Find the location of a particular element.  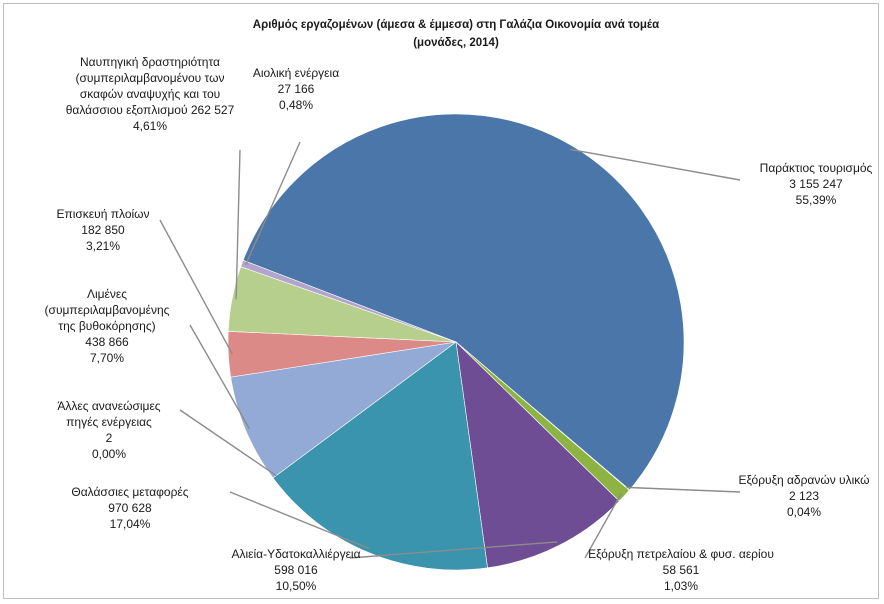

slice-2-percent: 1,03% is located at coordinates (681, 586).